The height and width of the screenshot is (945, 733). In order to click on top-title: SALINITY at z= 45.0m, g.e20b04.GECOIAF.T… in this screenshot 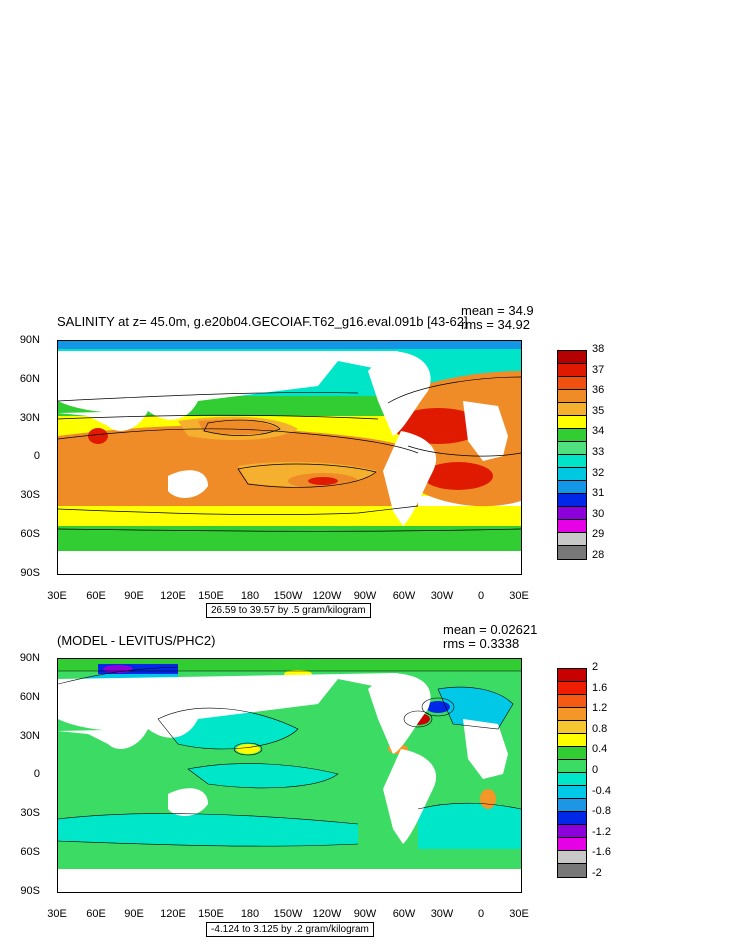, I will do `click(262, 321)`.